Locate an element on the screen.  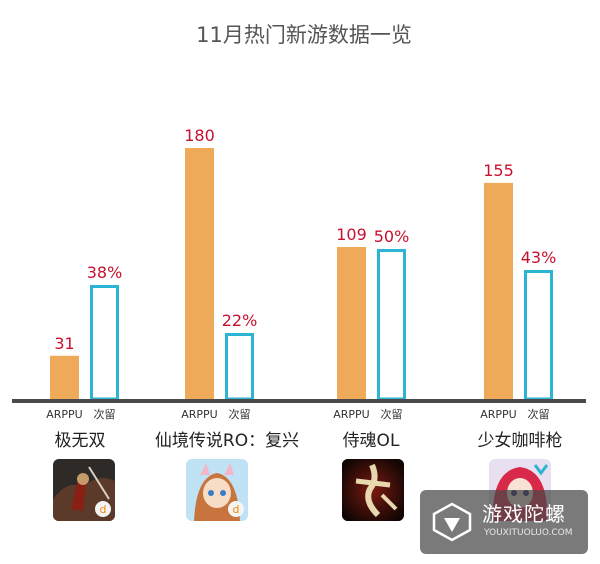
game-icon-ro: d is located at coordinates (217, 490).